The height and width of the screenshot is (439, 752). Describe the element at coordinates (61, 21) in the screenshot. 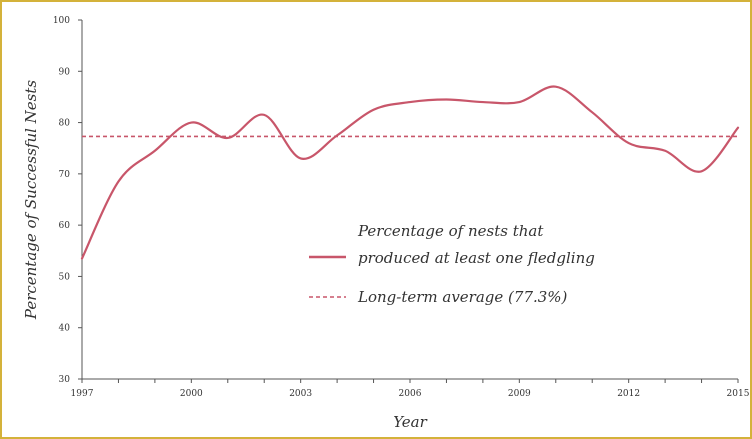

I see `y-tick-label: 100` at that location.